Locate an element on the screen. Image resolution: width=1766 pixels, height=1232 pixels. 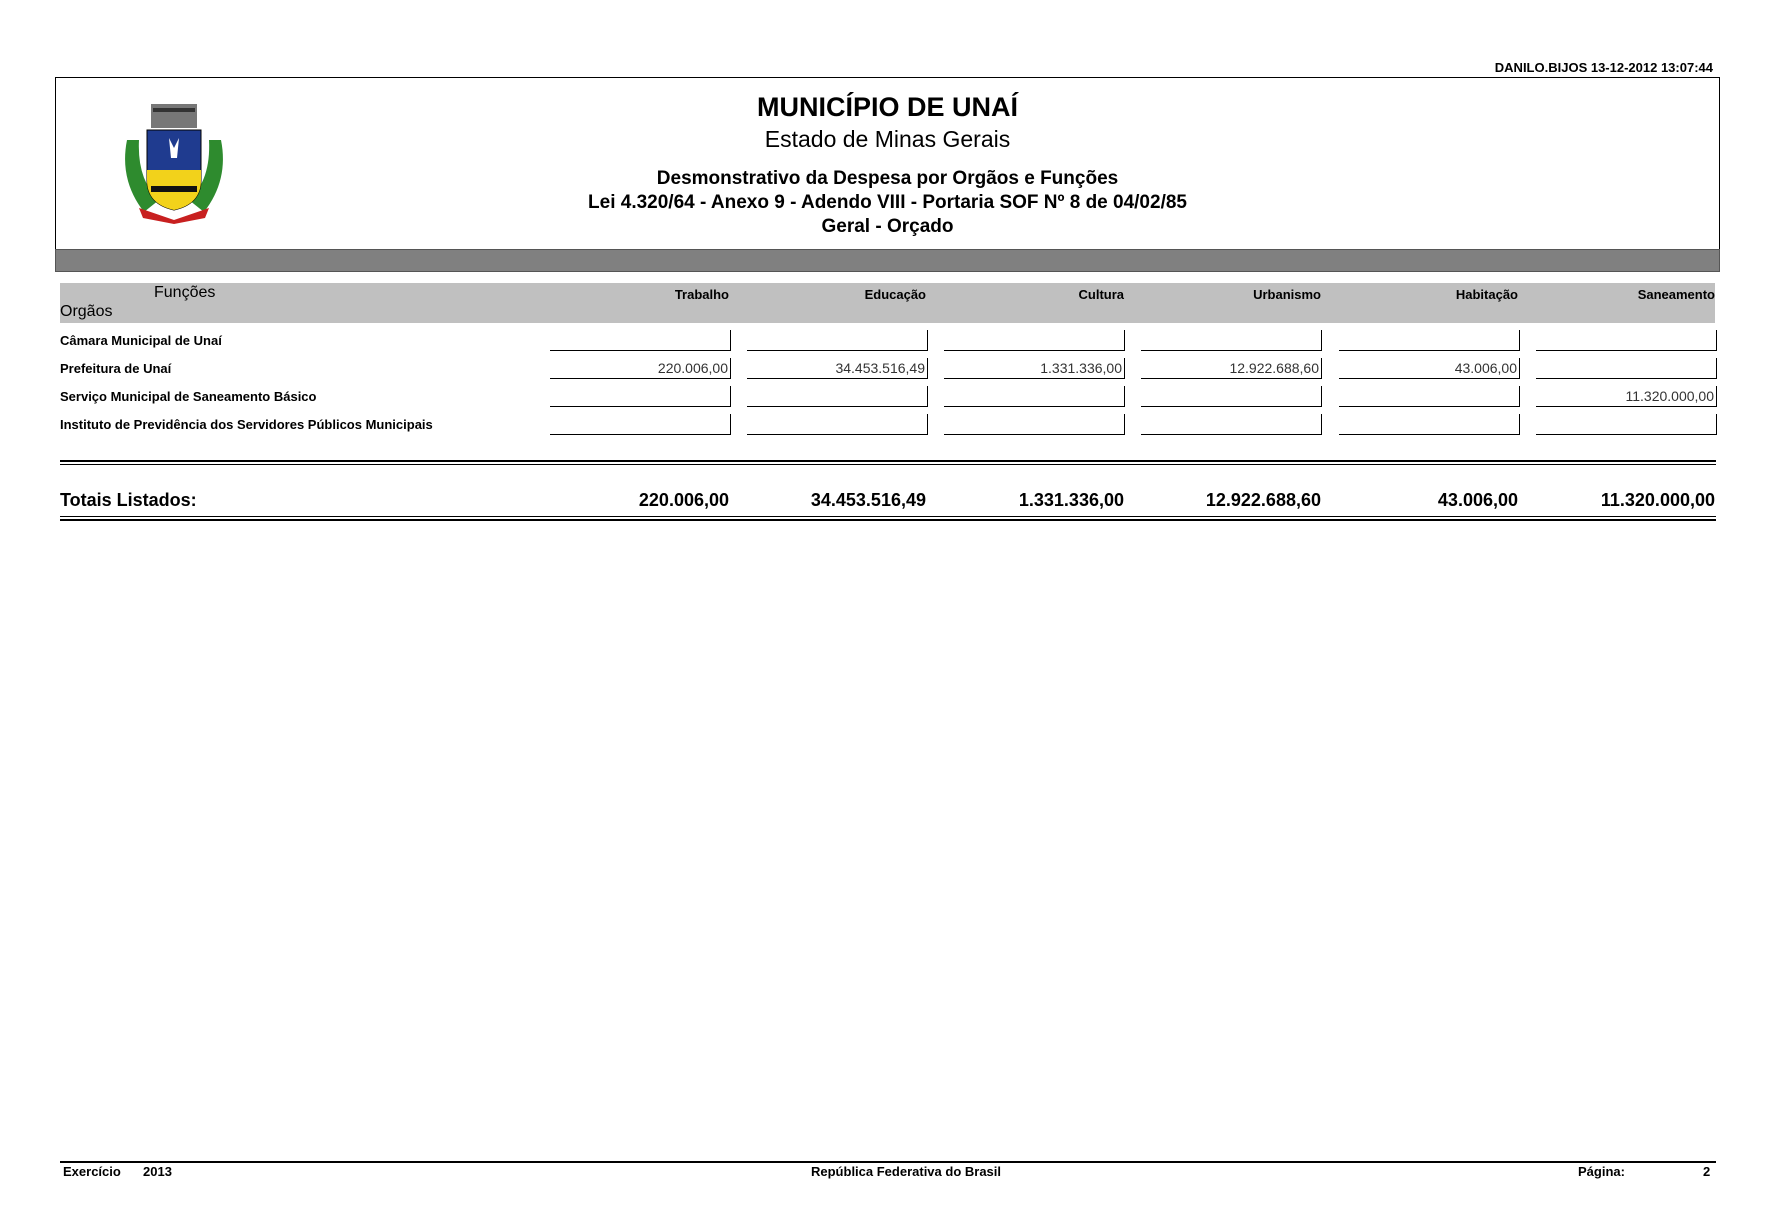
page-title: MUNICÍPIO DE UNAÍ is located at coordinates (887, 107).